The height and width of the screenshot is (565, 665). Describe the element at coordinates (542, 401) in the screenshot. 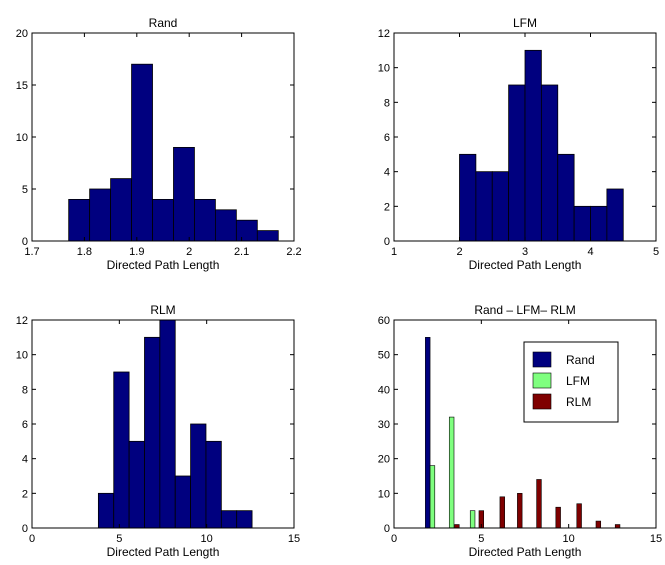

I see `legend-swatch-rlm` at that location.